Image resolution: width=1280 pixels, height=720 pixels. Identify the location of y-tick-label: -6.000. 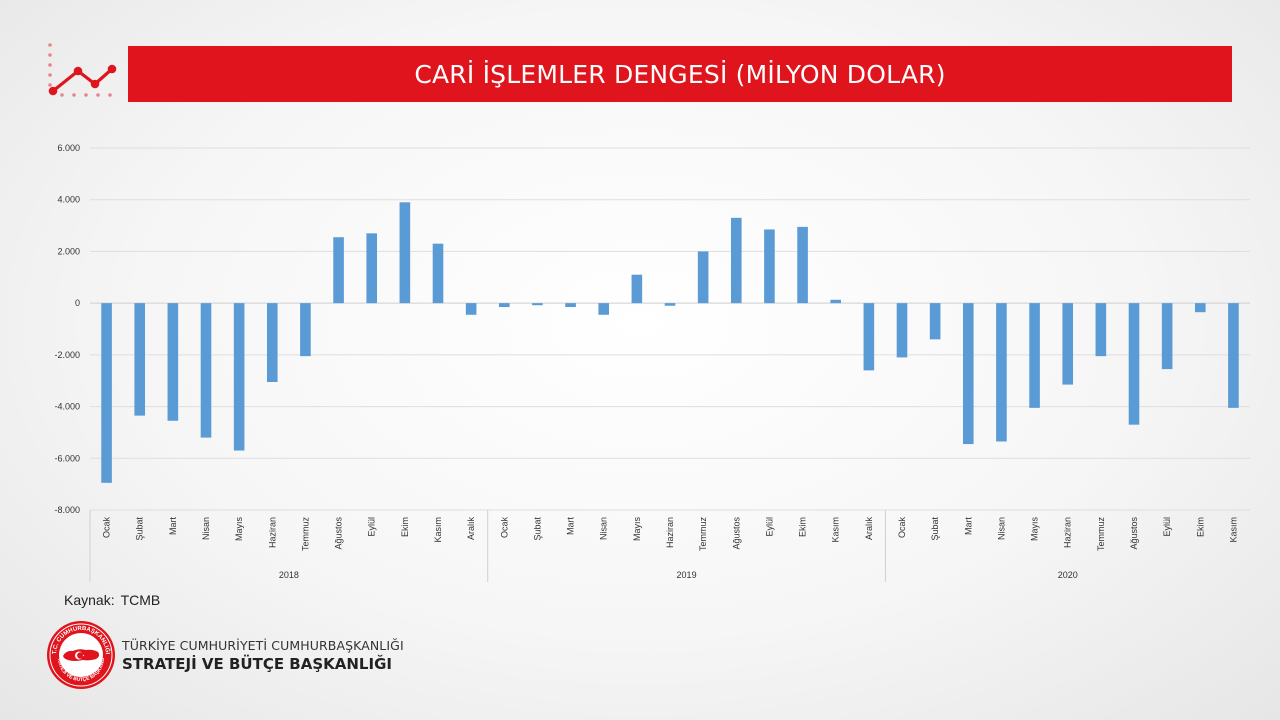
(67, 458).